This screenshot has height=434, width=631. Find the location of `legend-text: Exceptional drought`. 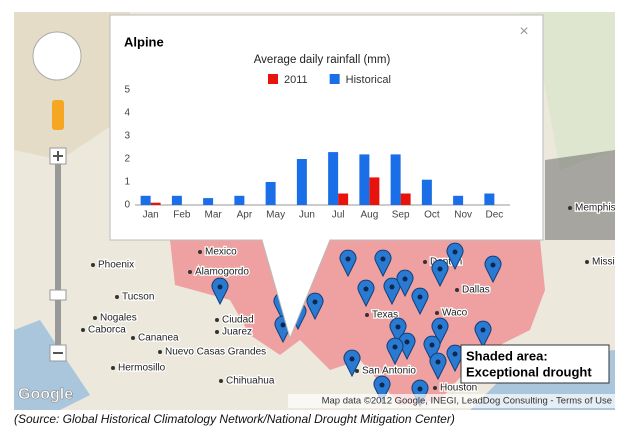

legend-text: Exceptional drought is located at coordinates (529, 371).